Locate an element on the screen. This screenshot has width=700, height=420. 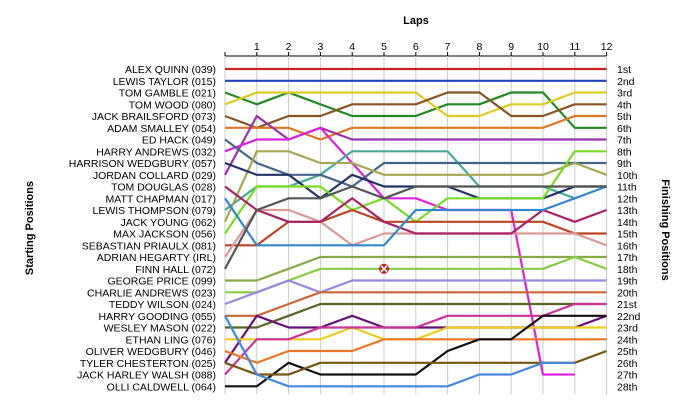
start-position-label: ALEX QUINN (039) is located at coordinates (170, 70).